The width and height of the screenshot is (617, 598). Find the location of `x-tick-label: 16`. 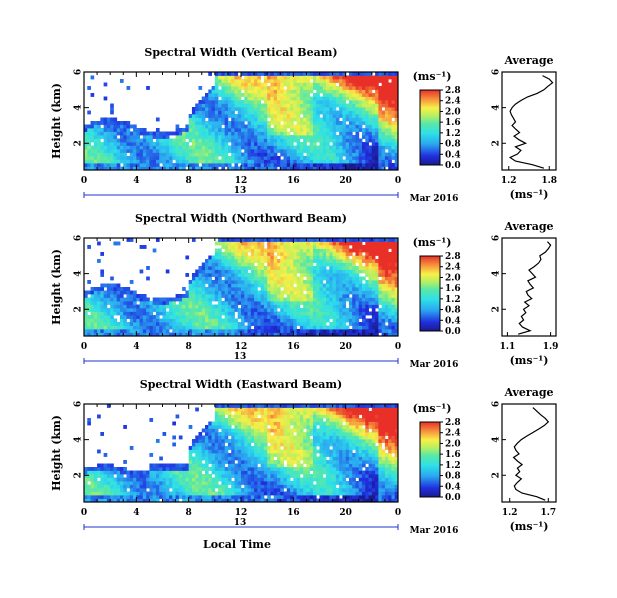

x-tick-label: 16 is located at coordinates (293, 347).